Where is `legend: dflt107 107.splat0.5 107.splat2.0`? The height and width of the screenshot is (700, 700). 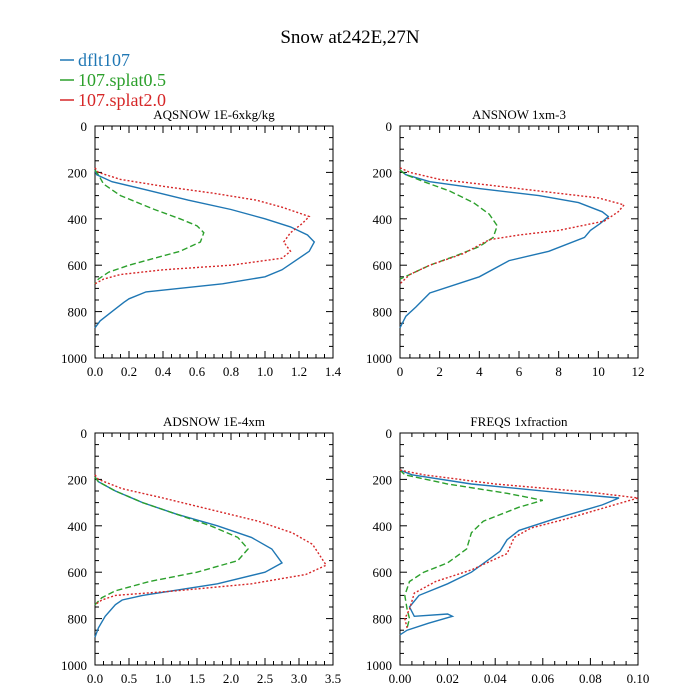 legend: dflt107 107.splat0.5 107.splat2.0 is located at coordinates (113, 80).